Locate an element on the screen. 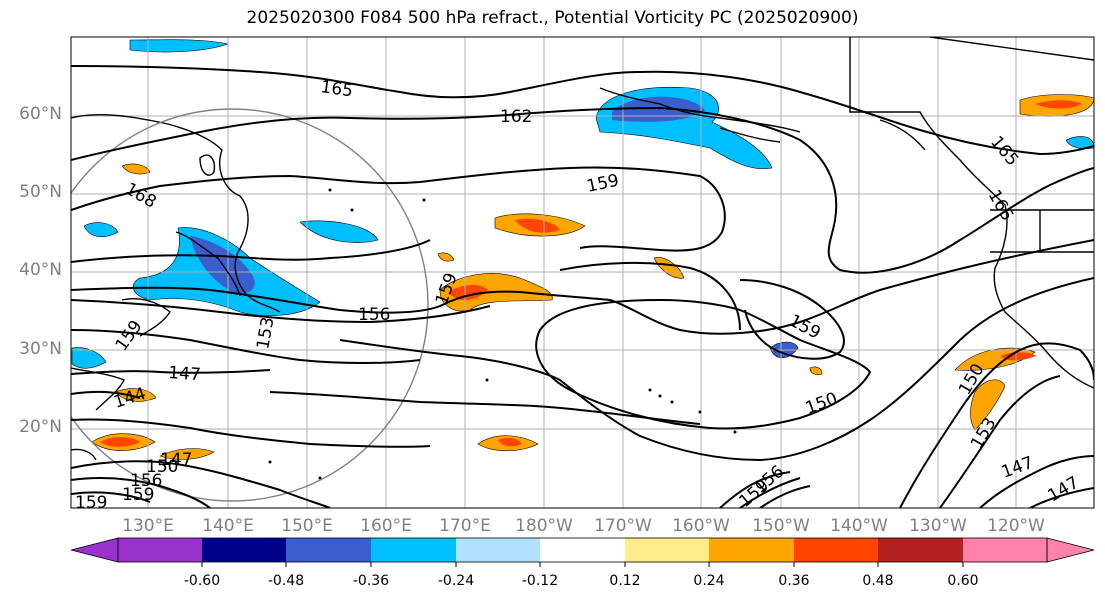  colorbar-tick-label: -0.48 is located at coordinates (286, 581).